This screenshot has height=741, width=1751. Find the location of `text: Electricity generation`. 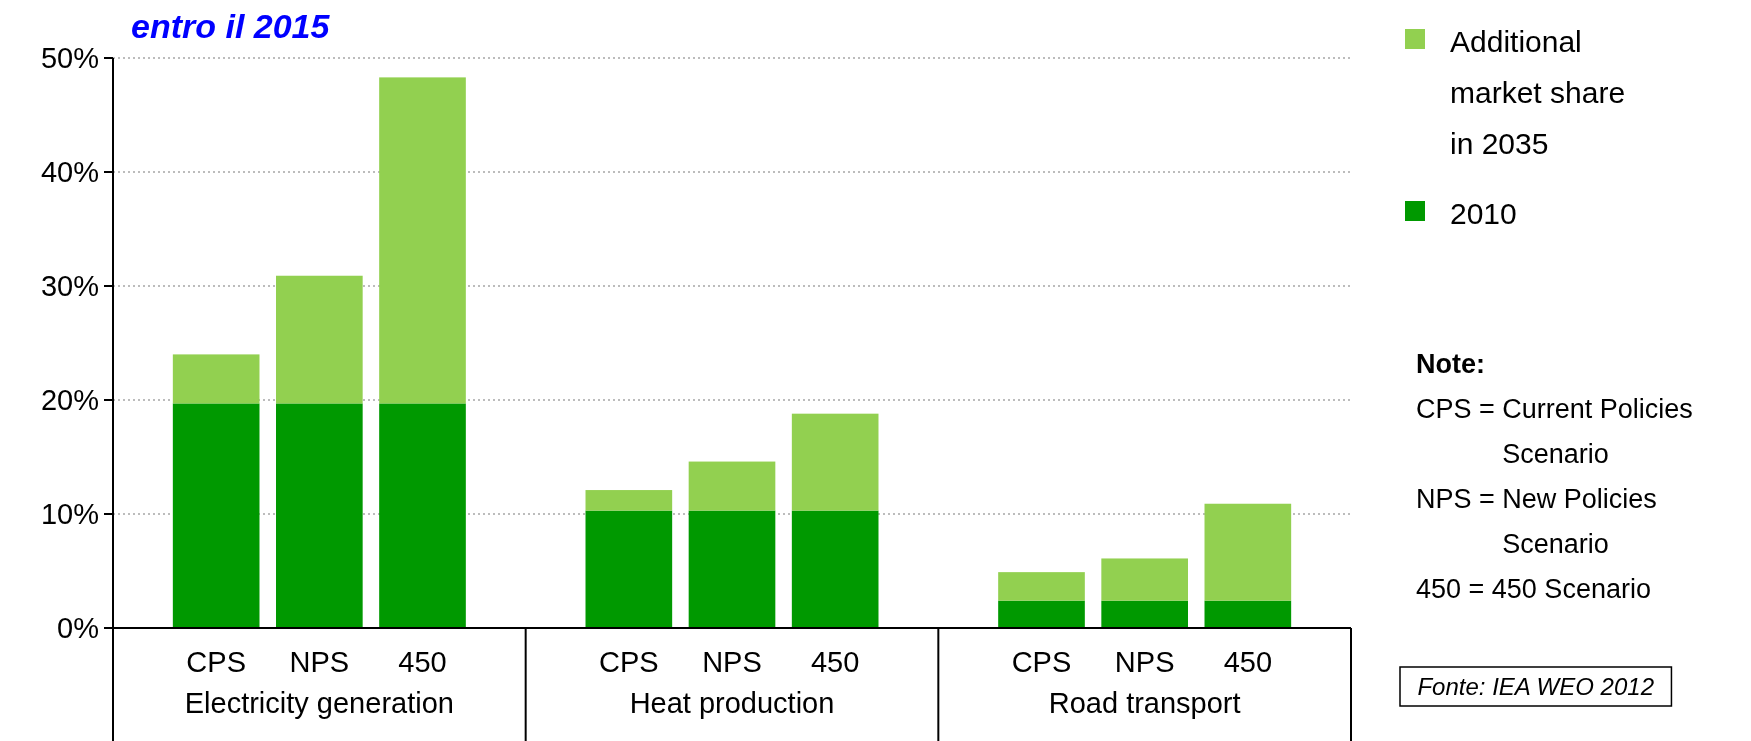

text: Electricity generation is located at coordinates (319, 703).